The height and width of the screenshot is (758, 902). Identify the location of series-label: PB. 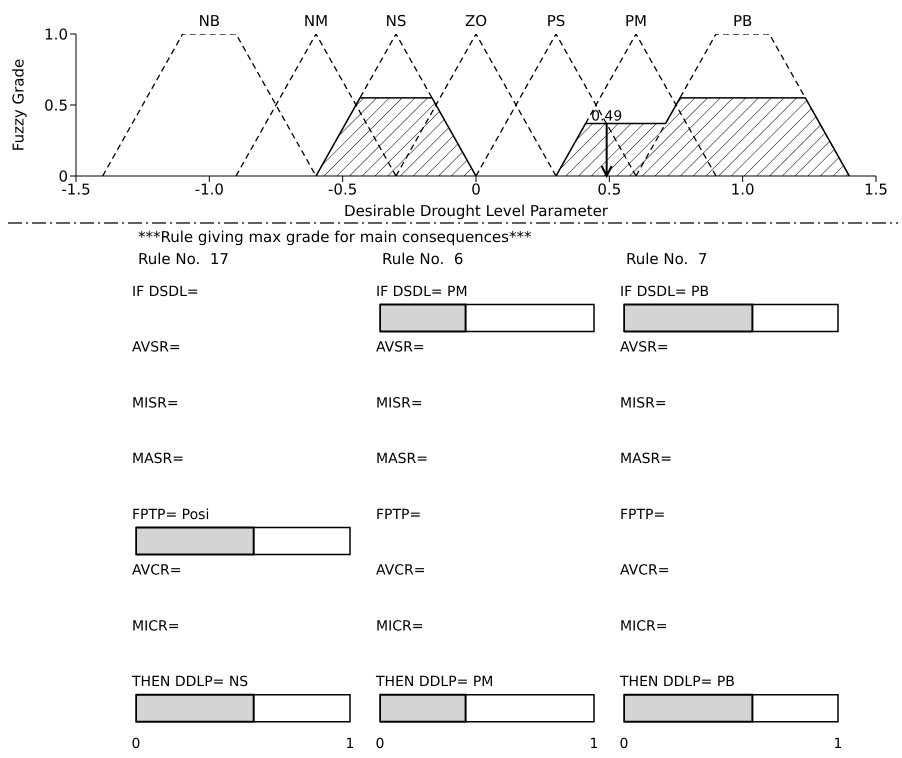
(742, 21).